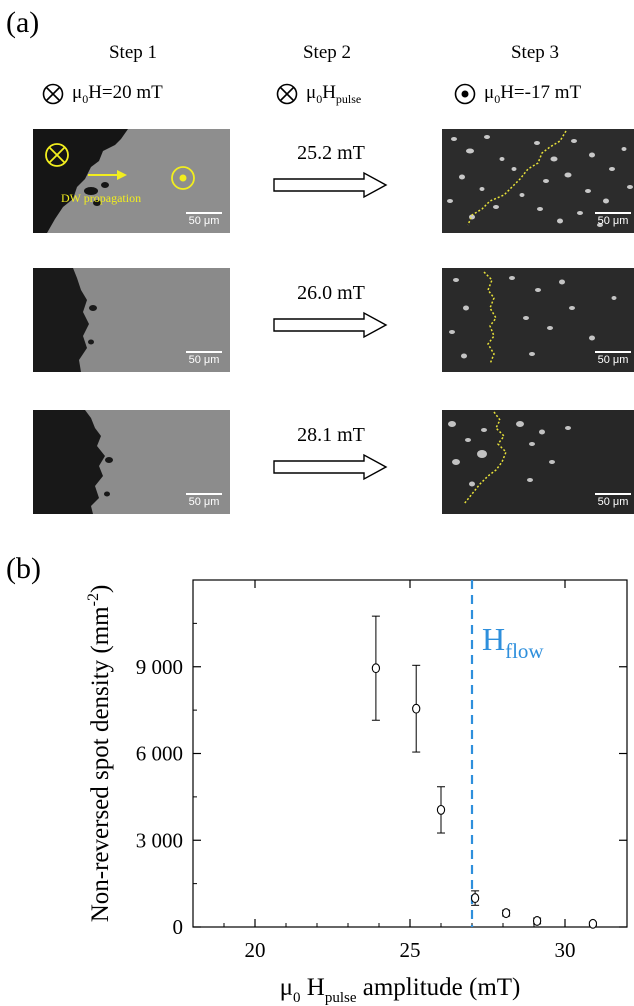  What do you see at coordinates (159, 840) in the screenshot?
I see `y-tick-label: 3 000` at bounding box center [159, 840].